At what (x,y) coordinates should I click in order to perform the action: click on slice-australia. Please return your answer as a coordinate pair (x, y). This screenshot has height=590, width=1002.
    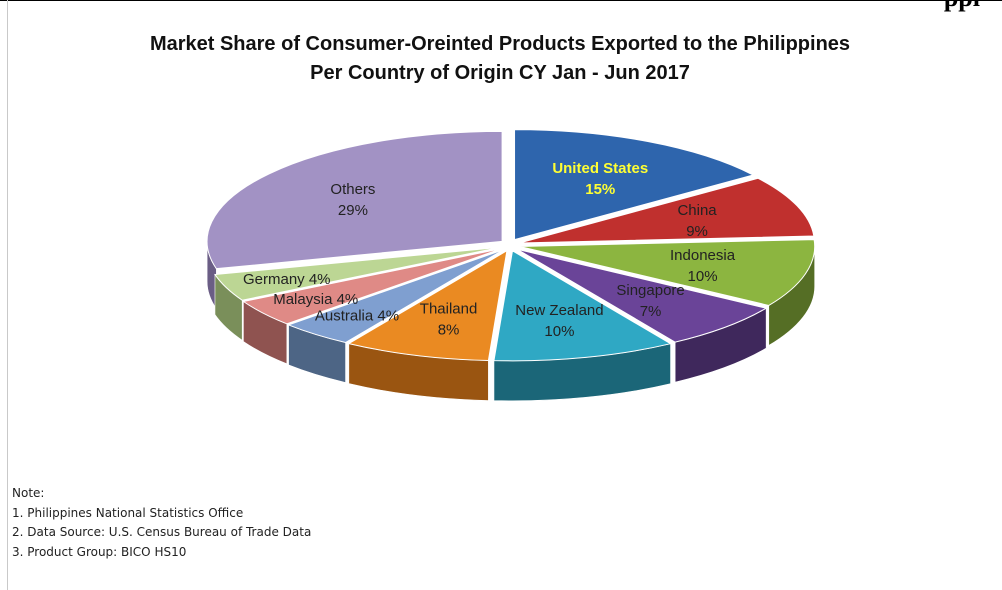
    Looking at the image, I should click on (395, 296).